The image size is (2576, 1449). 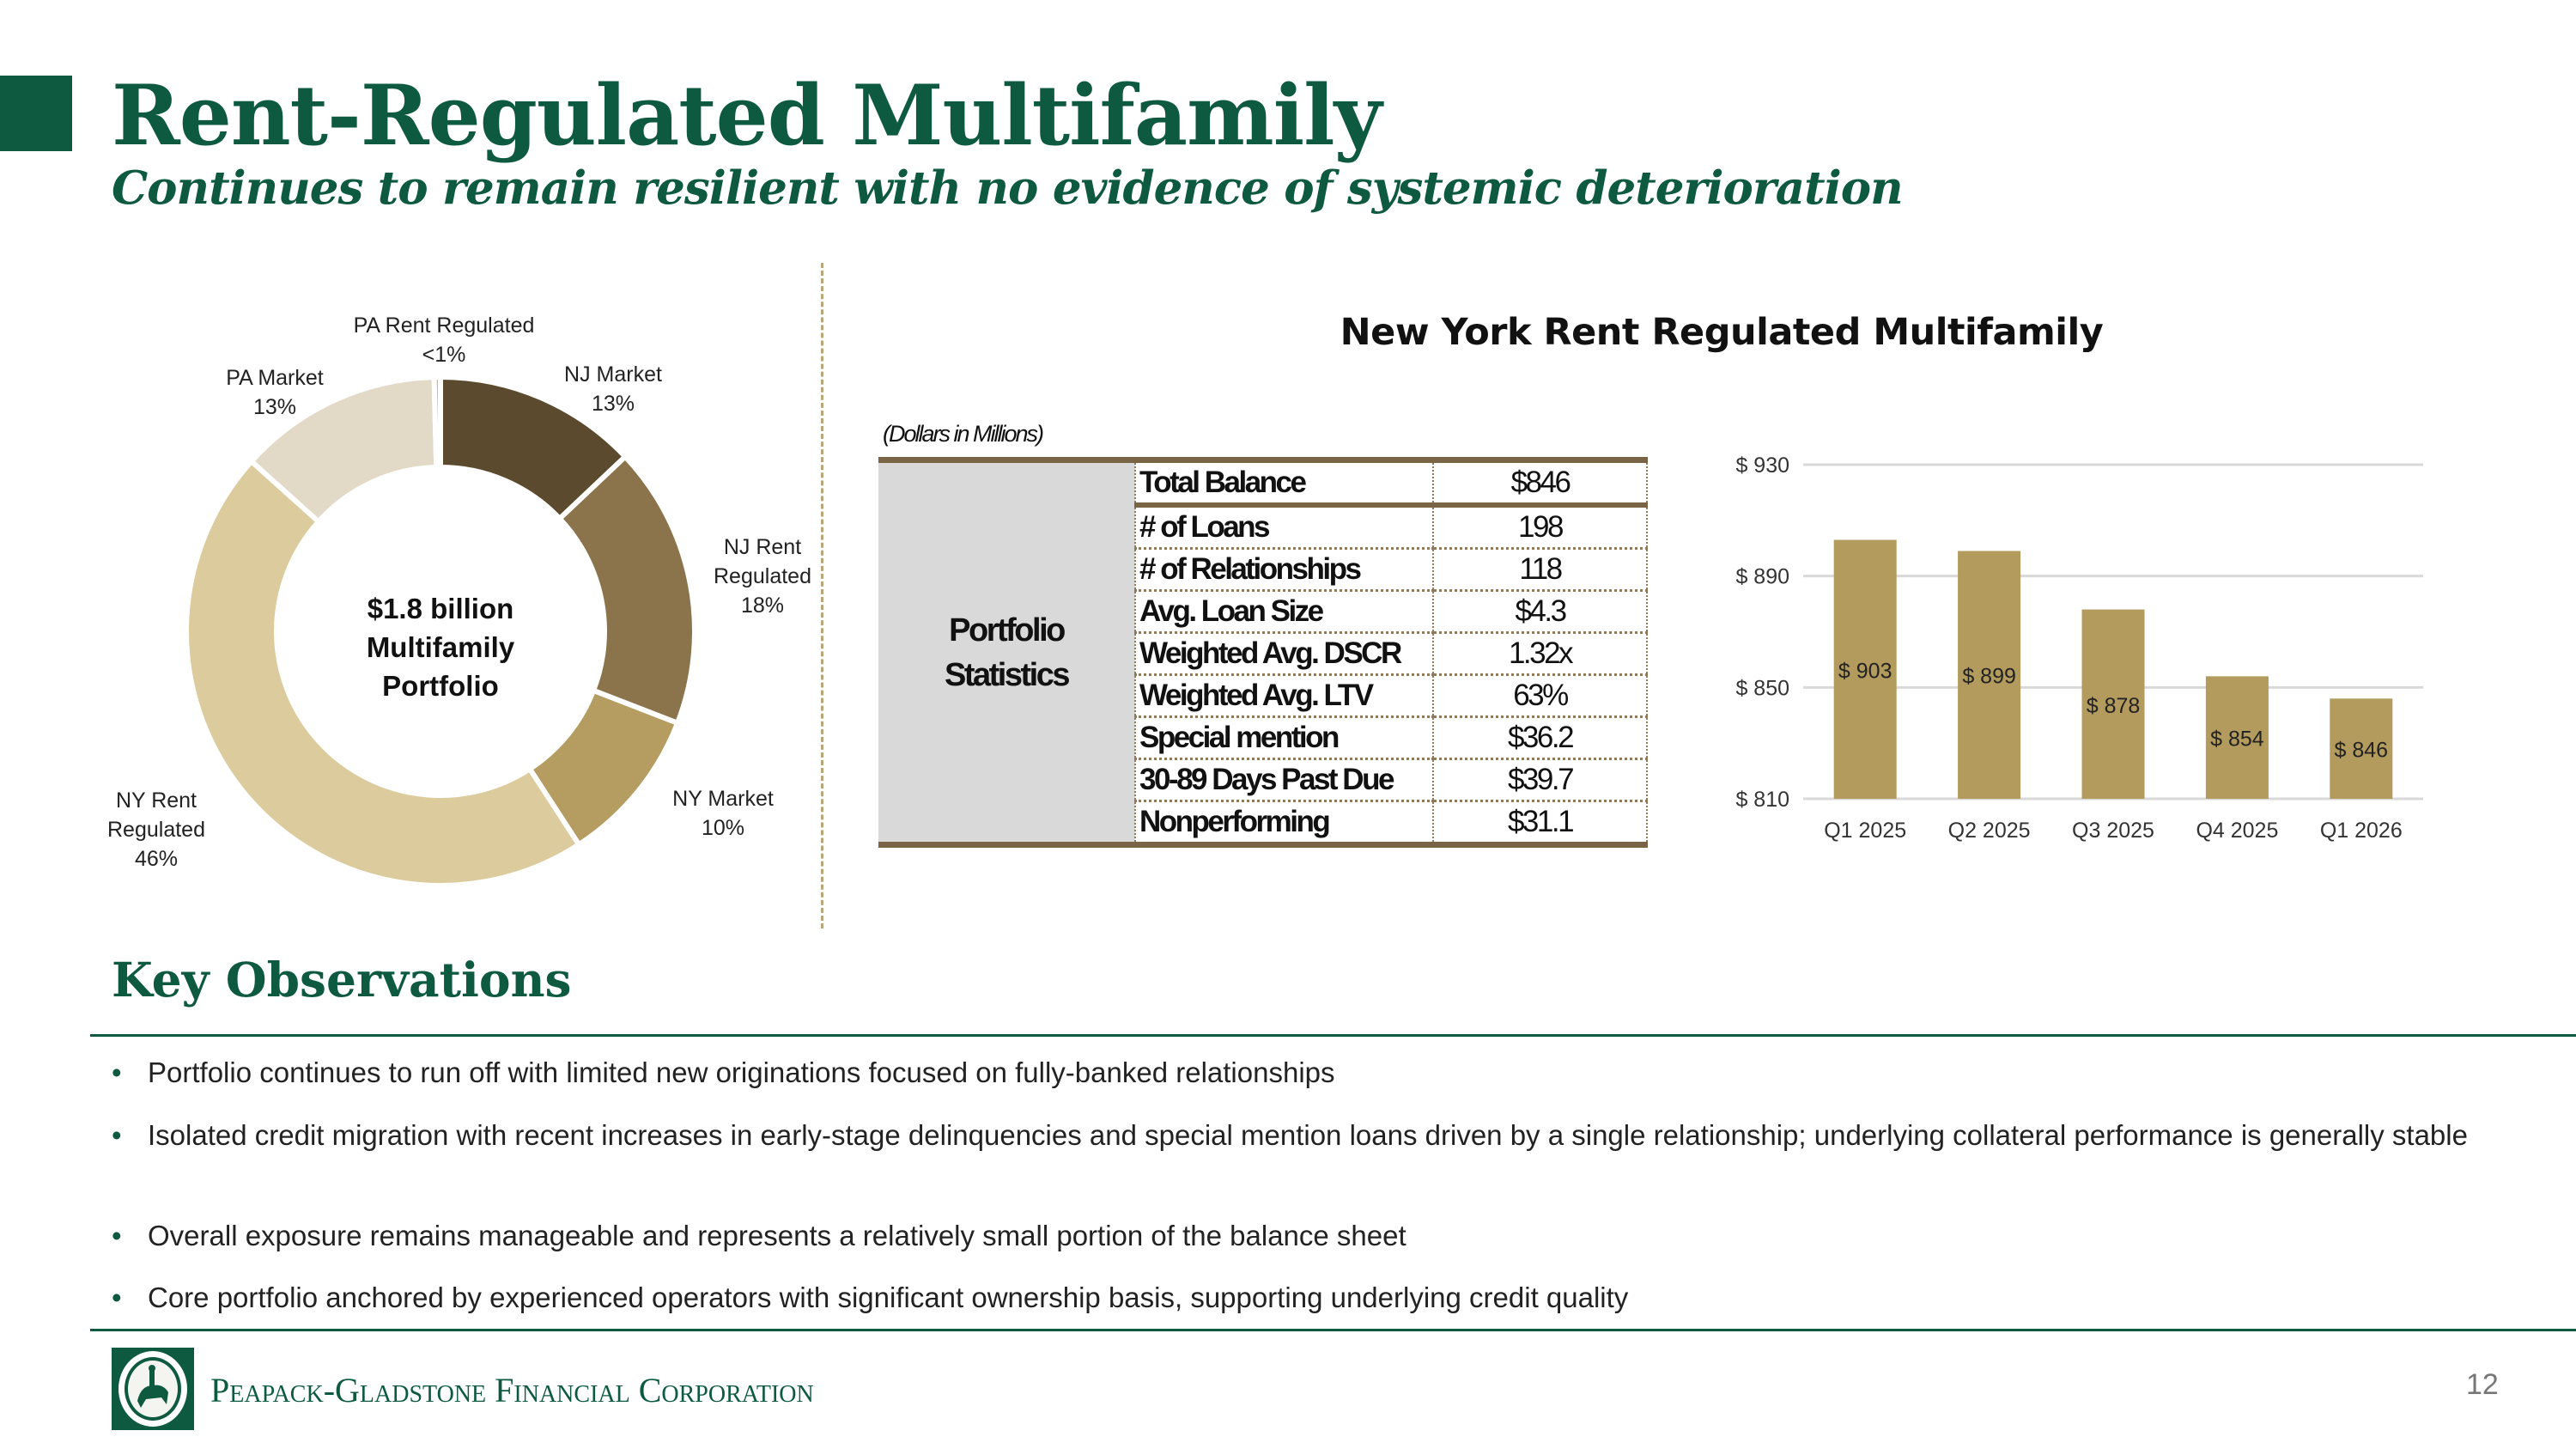 I want to click on table-row: Weighted Avg. DSCR 1.32x, so click(x=1263, y=654).